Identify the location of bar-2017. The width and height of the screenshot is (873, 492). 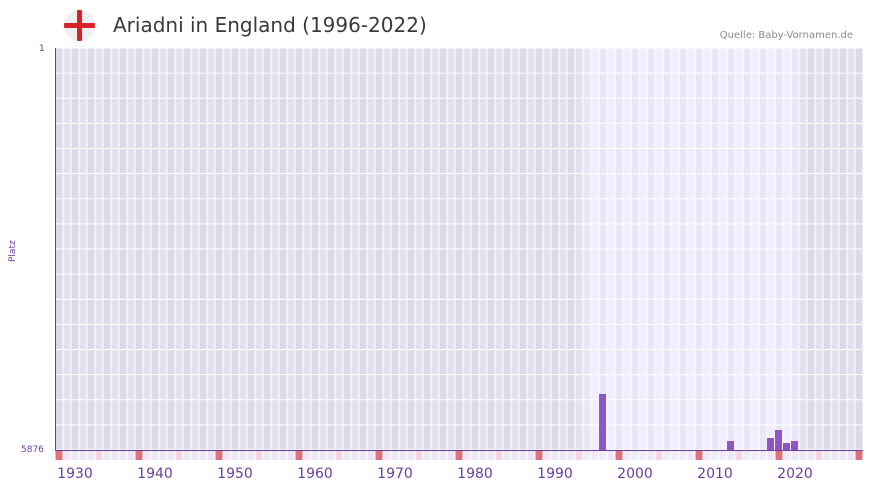
(770, 444).